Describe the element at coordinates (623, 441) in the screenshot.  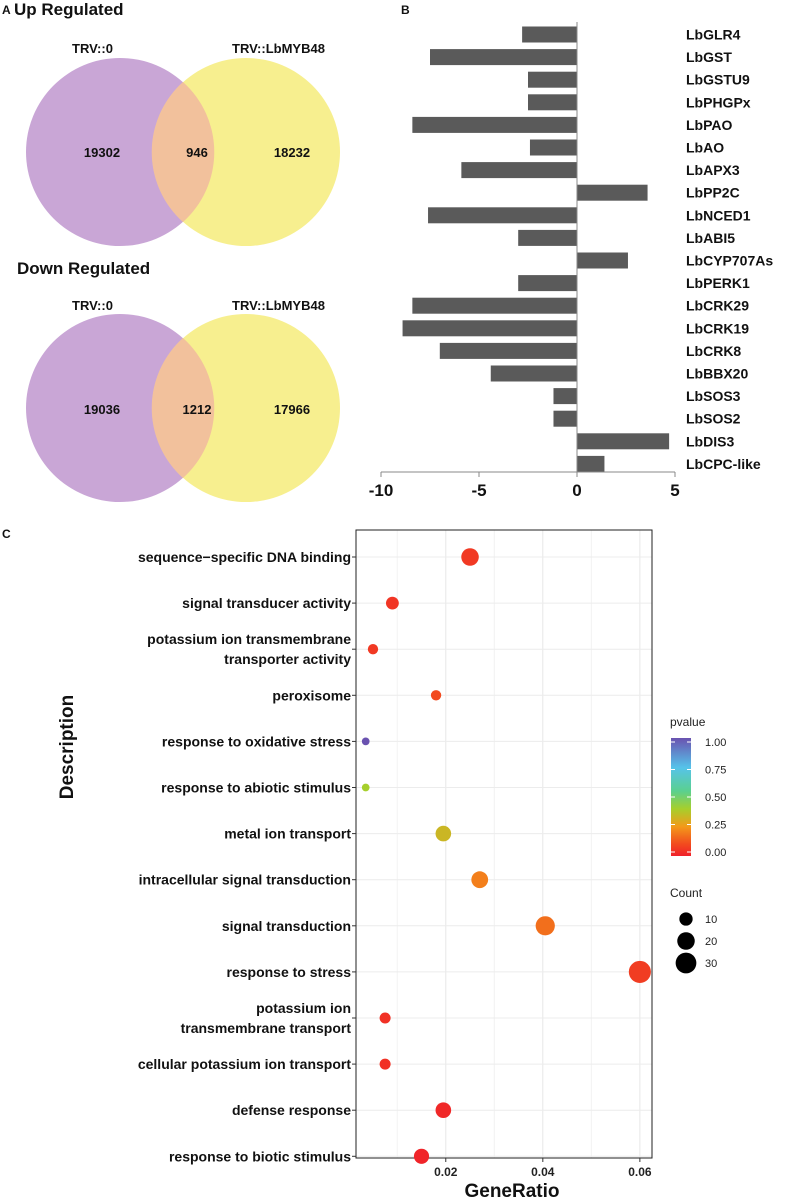
I see `bar-lbdis3` at that location.